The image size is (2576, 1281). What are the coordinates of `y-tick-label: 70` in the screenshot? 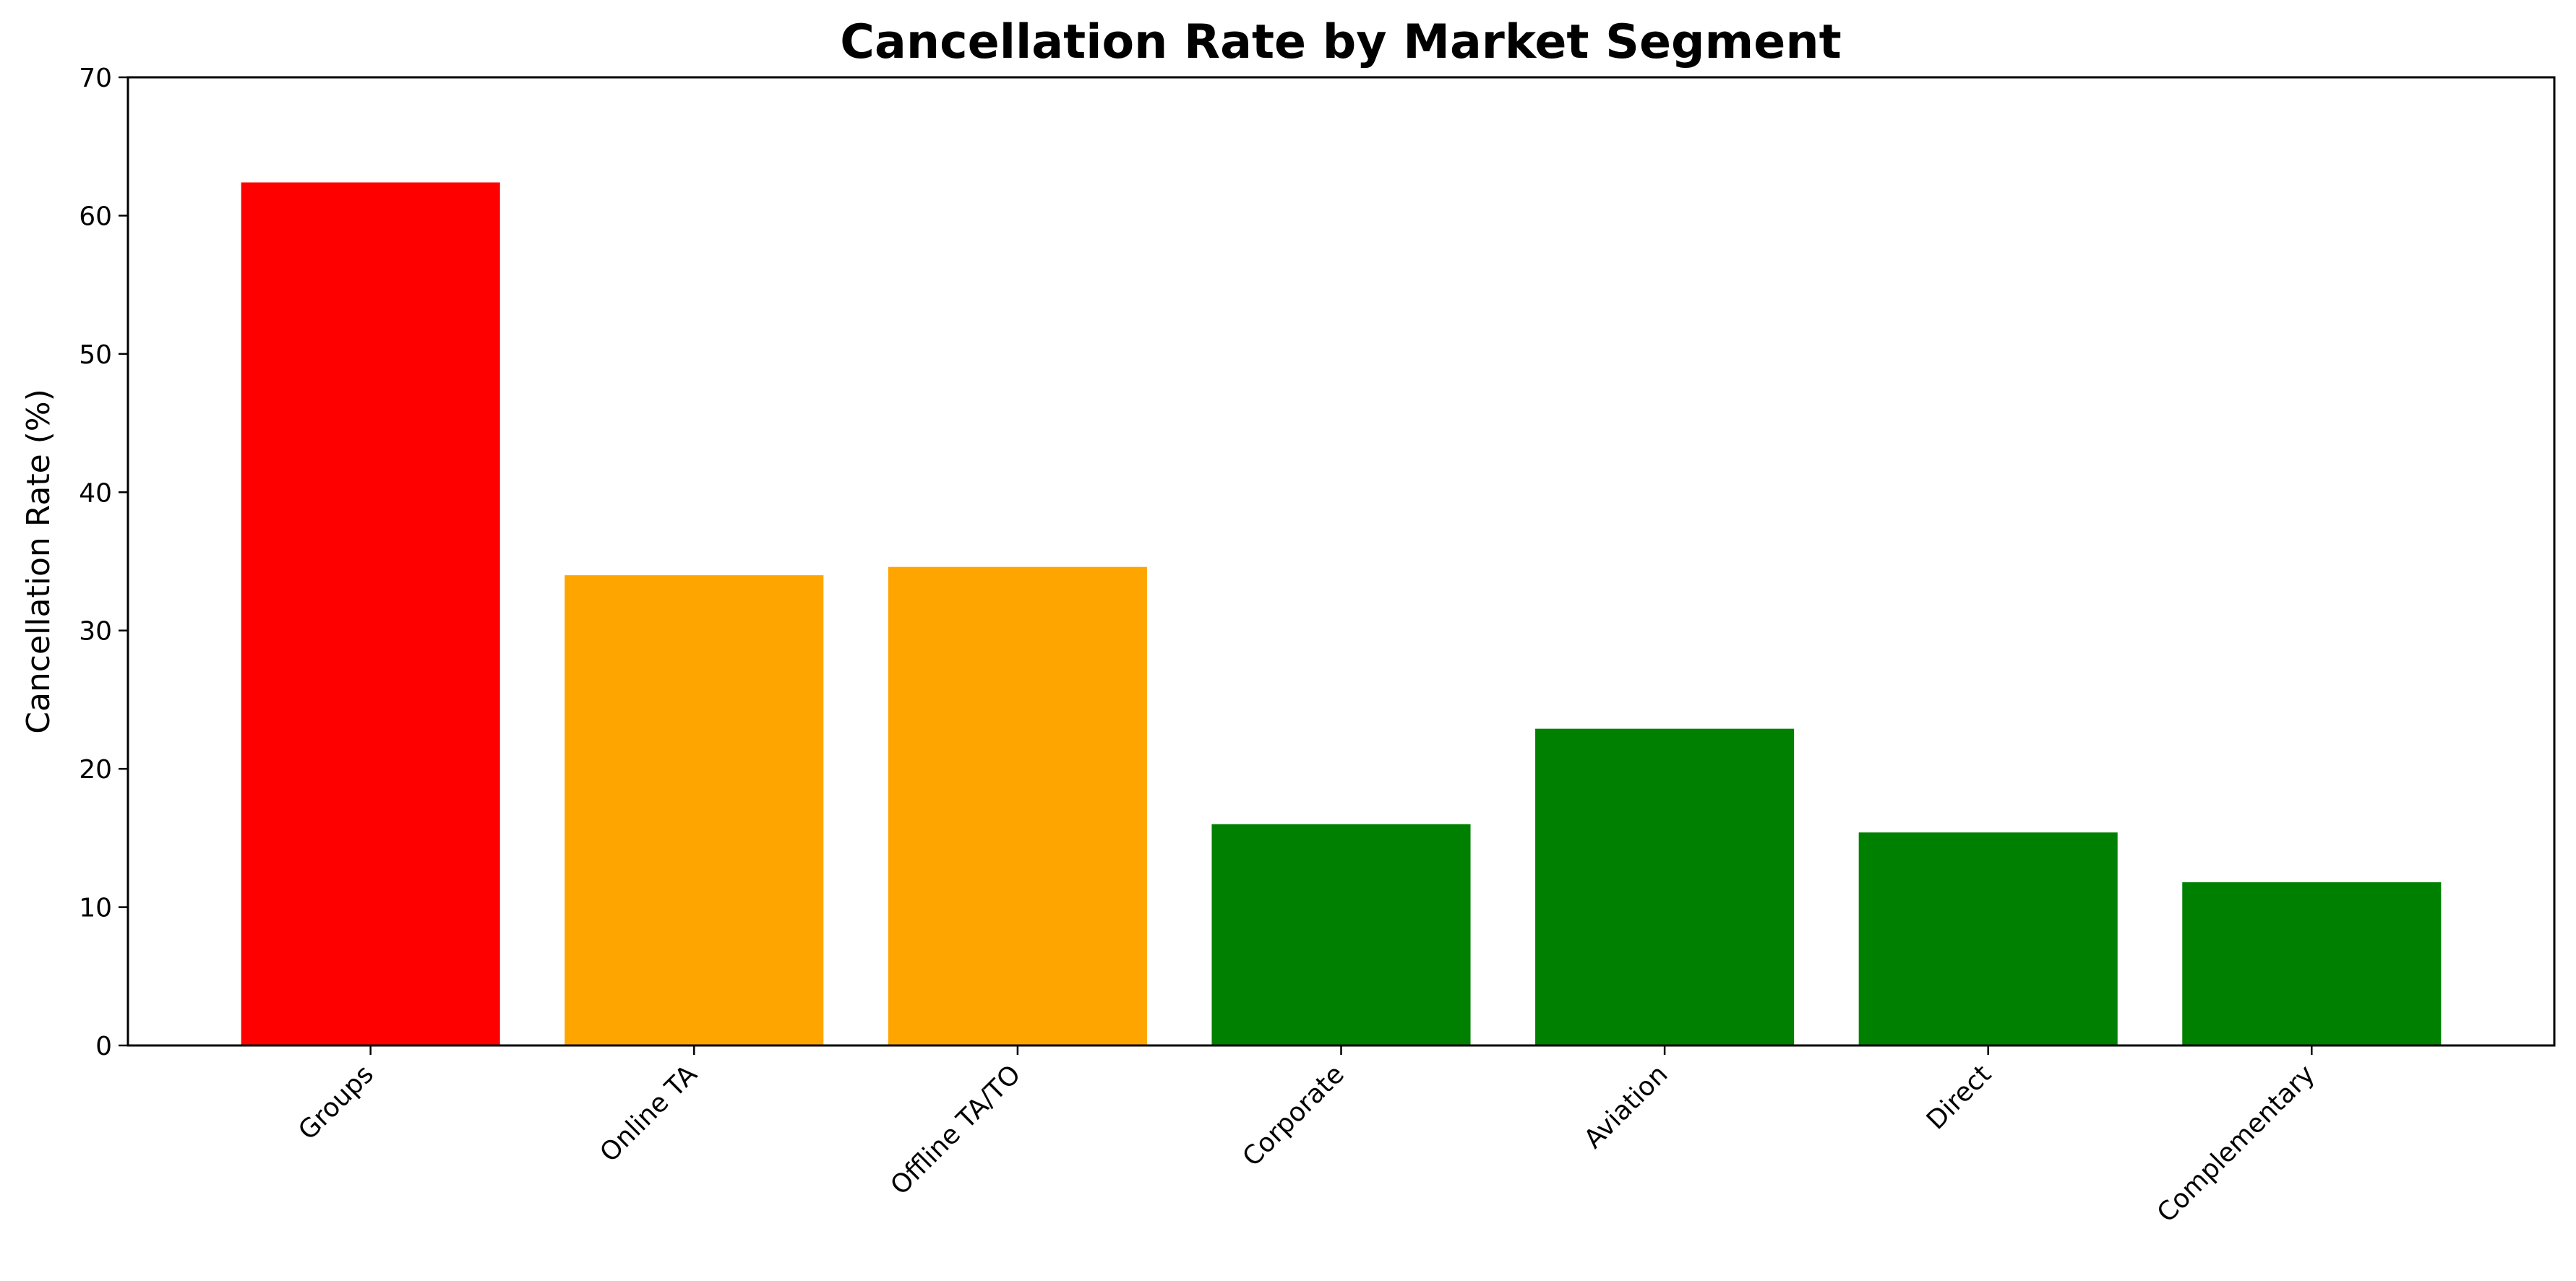 It's located at (96, 78).